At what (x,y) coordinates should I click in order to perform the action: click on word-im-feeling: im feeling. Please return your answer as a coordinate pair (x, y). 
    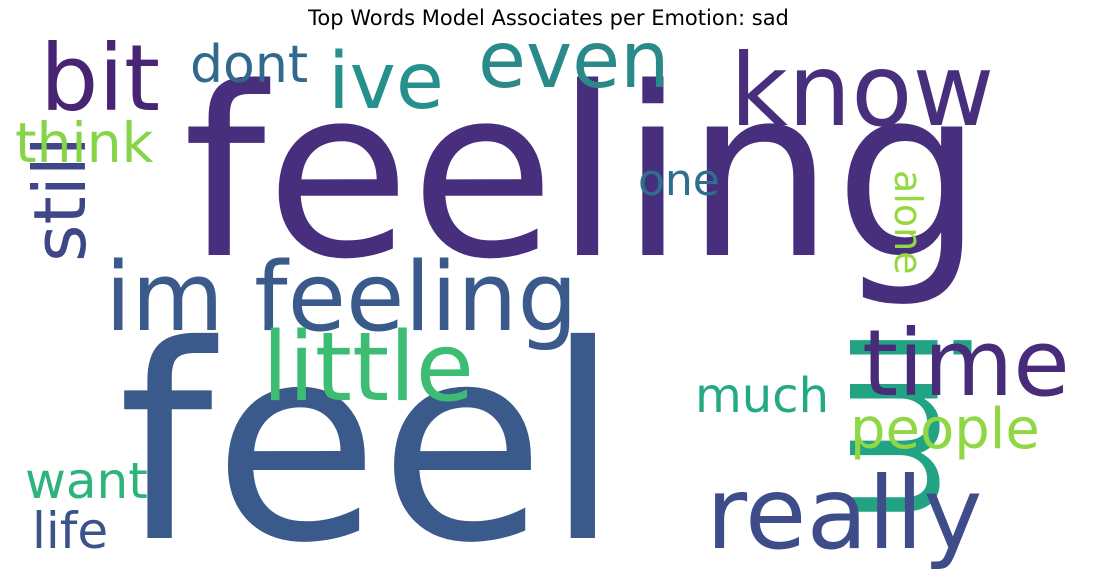
    Looking at the image, I should click on (341, 298).